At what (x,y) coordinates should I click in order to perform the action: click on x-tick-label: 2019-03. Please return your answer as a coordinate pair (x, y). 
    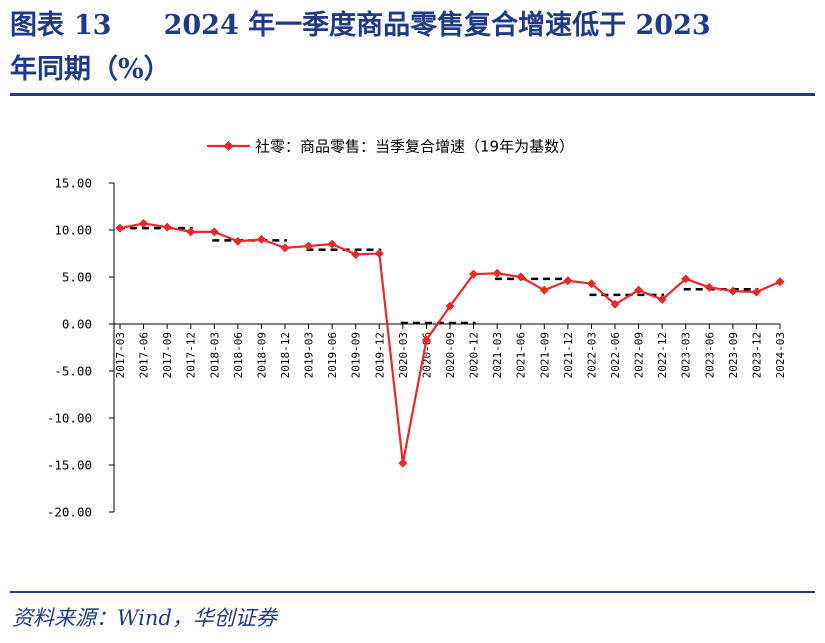
    Looking at the image, I should click on (309, 355).